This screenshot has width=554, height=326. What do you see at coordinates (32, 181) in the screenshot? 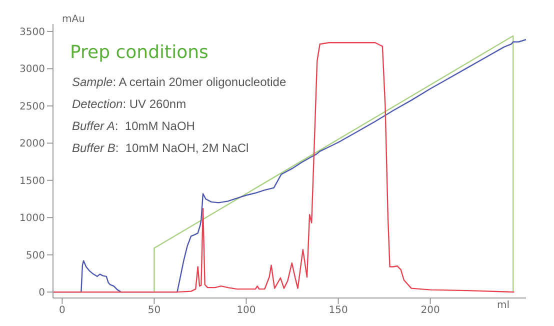
I see `y-tick-label: 1500` at bounding box center [32, 181].